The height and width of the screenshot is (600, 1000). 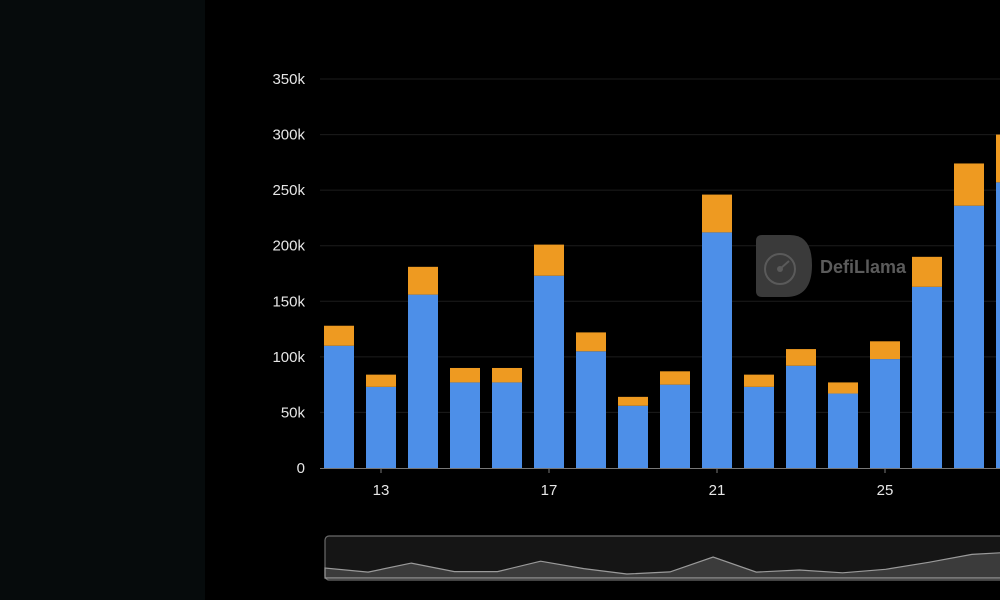 I want to click on x-tick-label: 17, so click(x=549, y=490).